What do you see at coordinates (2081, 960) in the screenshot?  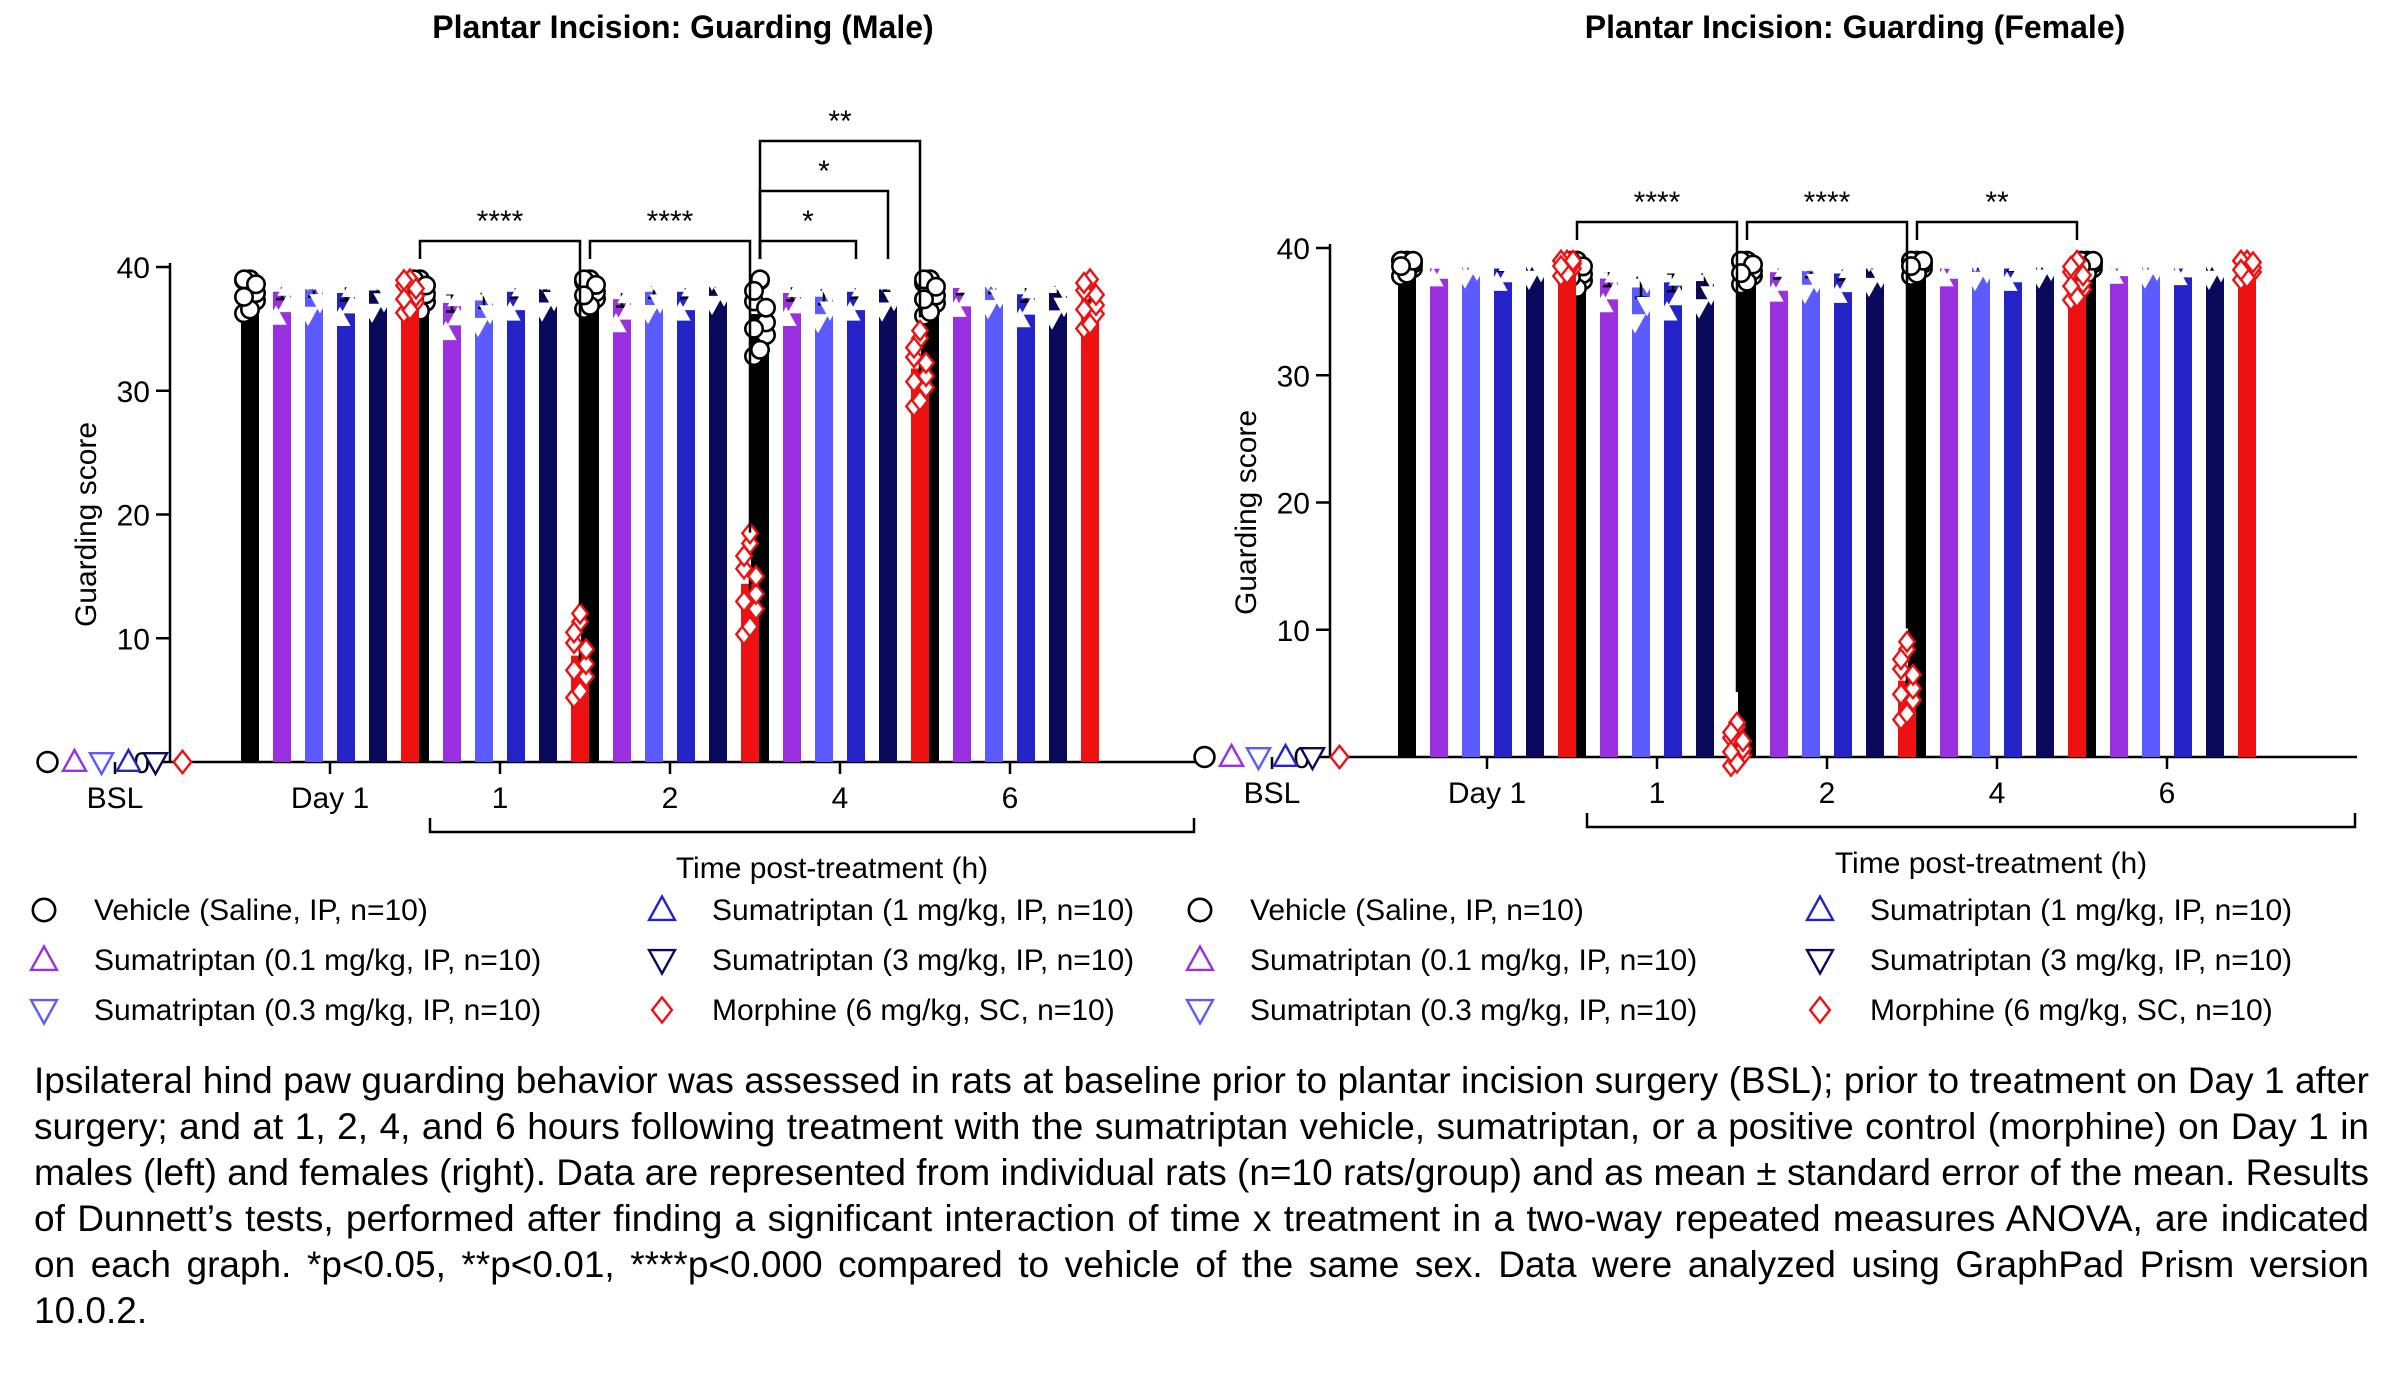 I see `legend-label: Sumatriptan (3 mg/kg, IP, n=10)` at bounding box center [2081, 960].